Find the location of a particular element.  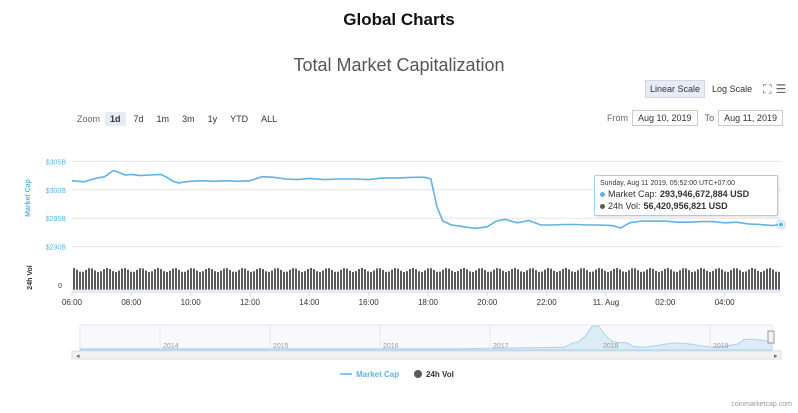

x-tick-label: 06:00 is located at coordinates (72, 302).